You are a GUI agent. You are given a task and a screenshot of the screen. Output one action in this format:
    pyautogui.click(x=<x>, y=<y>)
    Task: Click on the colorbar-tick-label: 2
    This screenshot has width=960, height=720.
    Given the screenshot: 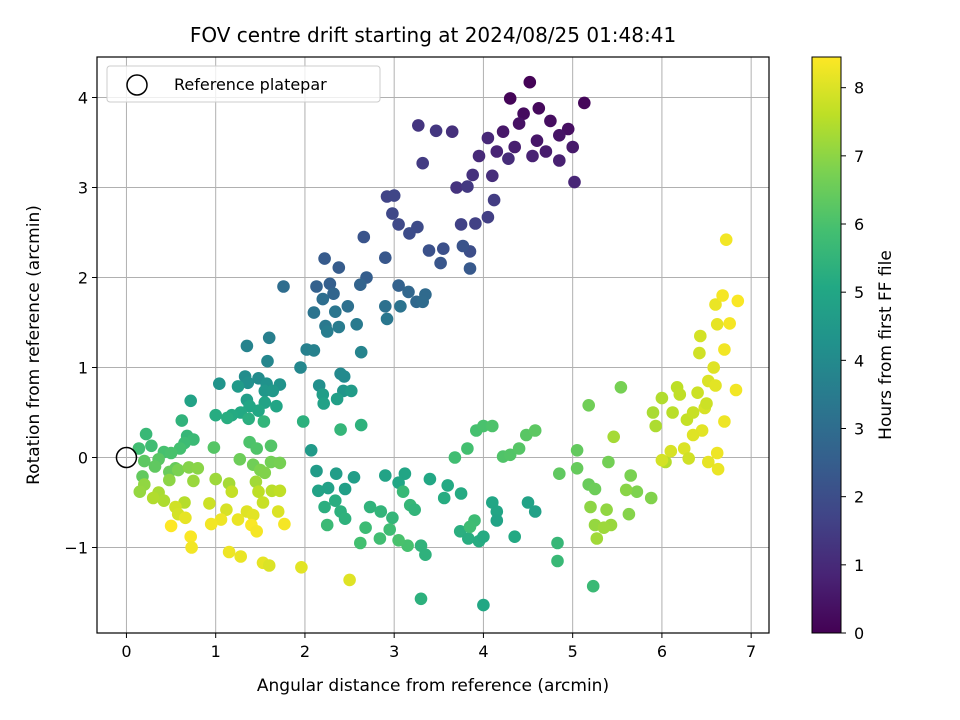 What is the action you would take?
    pyautogui.click(x=859, y=497)
    